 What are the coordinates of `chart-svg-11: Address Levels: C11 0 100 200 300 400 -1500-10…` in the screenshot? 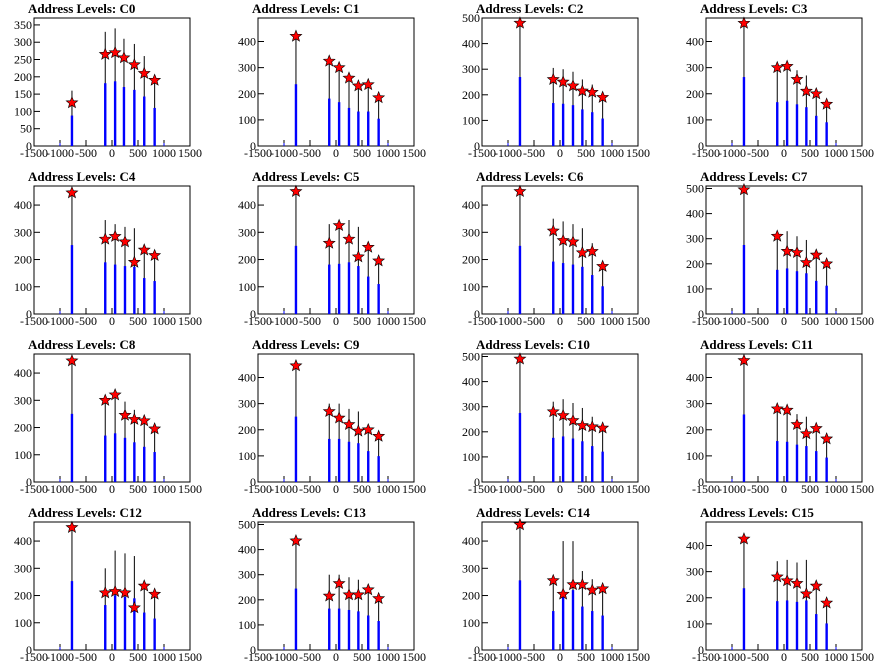 It's located at (780, 416).